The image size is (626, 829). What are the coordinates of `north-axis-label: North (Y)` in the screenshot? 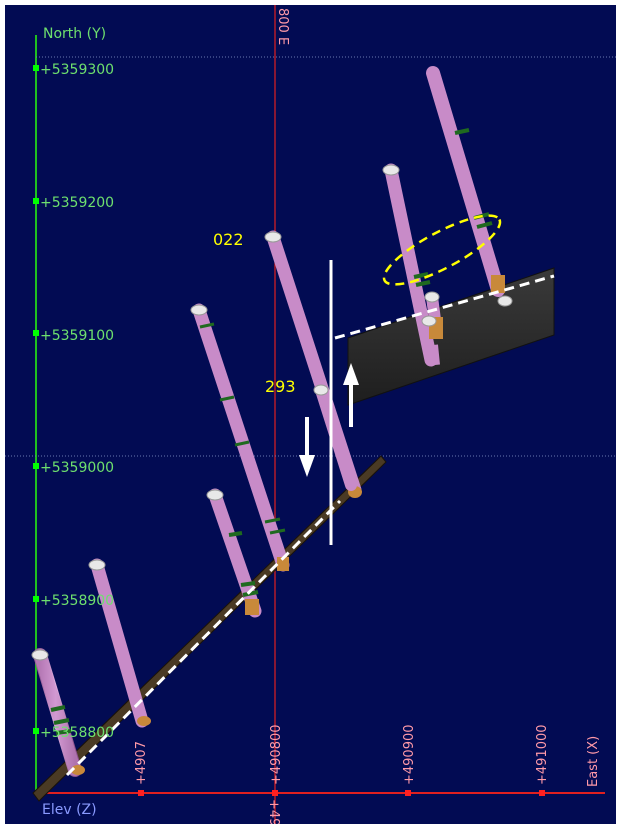 It's located at (74, 34).